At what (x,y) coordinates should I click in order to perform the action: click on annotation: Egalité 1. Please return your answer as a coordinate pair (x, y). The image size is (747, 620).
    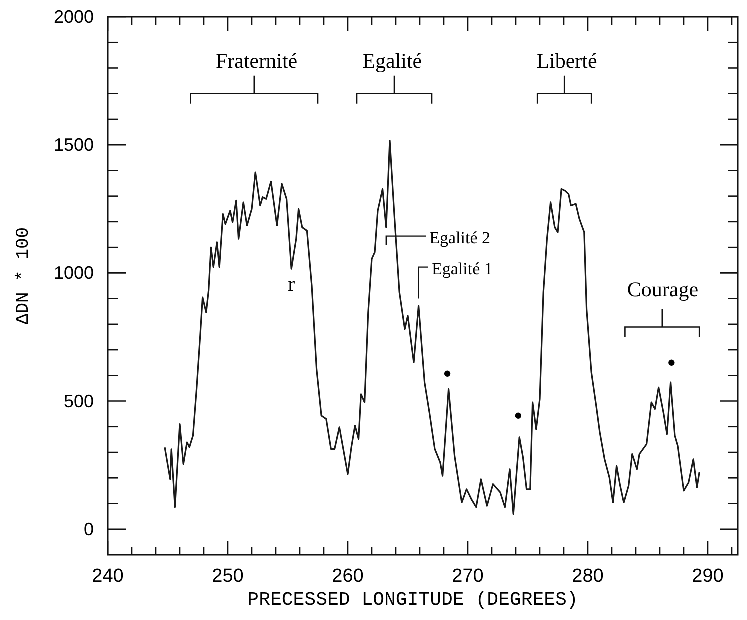
    Looking at the image, I should click on (462, 268).